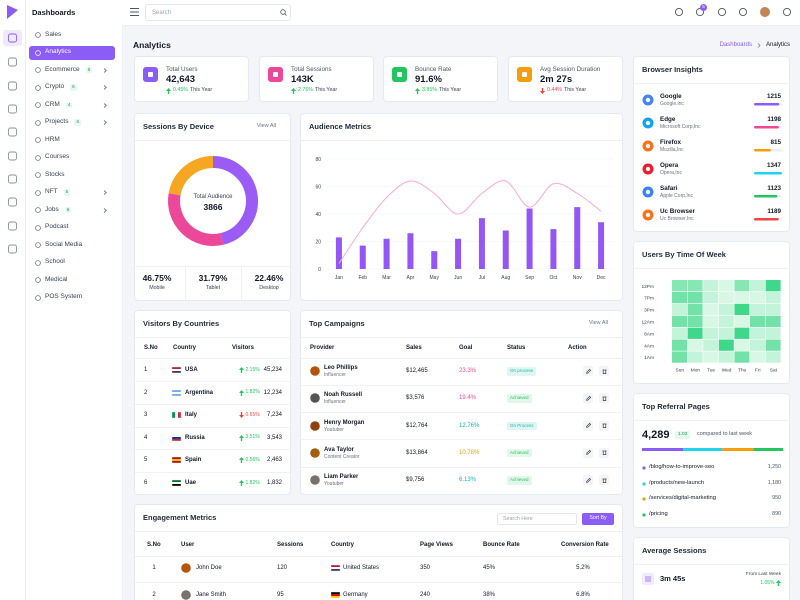 Image resolution: width=800 pixels, height=600 pixels. What do you see at coordinates (72, 88) in the screenshot?
I see `nav-item: Crypto 6` at bounding box center [72, 88].